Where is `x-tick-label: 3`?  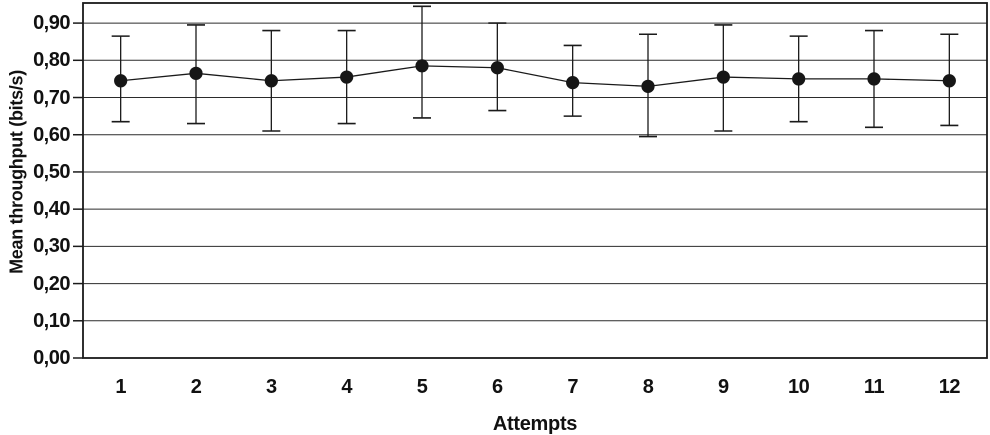
x-tick-label: 3 is located at coordinates (271, 387).